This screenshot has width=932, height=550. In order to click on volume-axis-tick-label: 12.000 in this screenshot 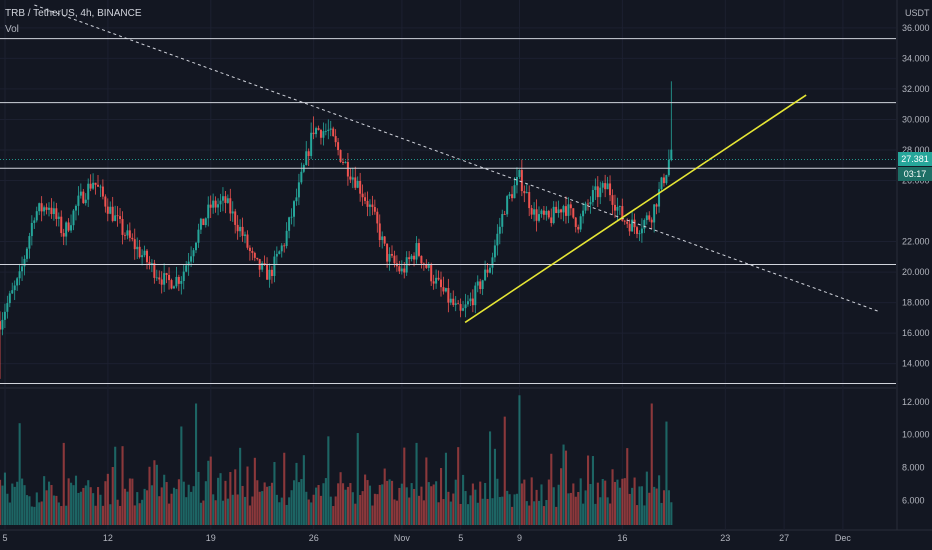, I will do `click(916, 402)`.